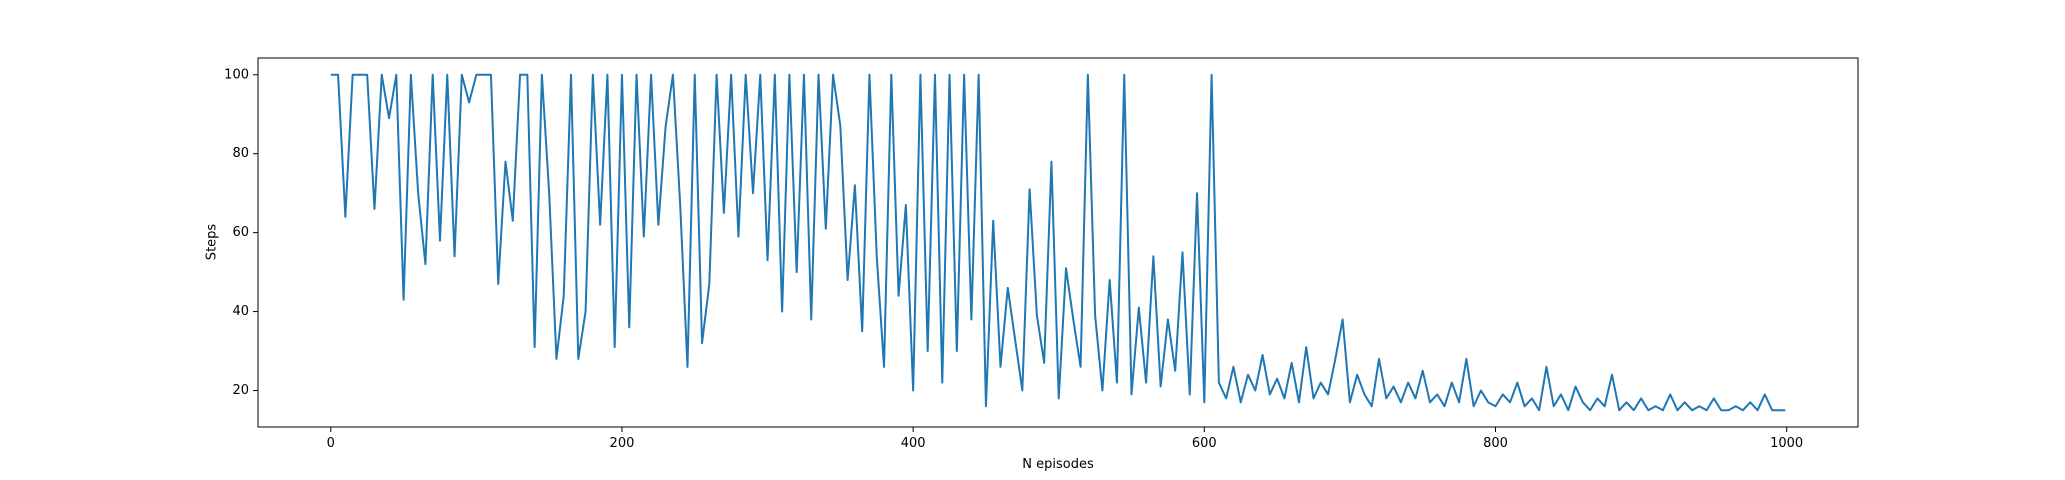 Image resolution: width=2065 pixels, height=480 pixels. Describe the element at coordinates (1786, 443) in the screenshot. I see `x-tick-label: 1000` at that location.